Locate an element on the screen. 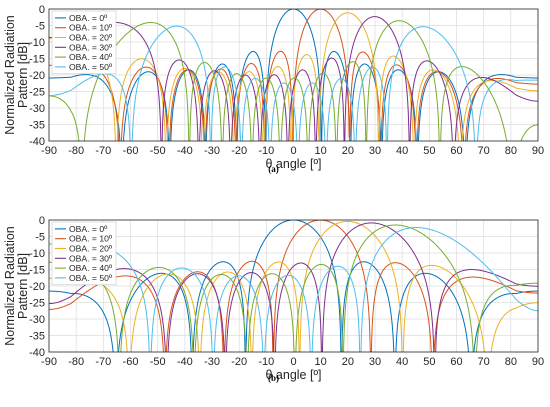 Image resolution: width=550 pixels, height=407 pixels. figure-caption: (b) is located at coordinates (273, 378).